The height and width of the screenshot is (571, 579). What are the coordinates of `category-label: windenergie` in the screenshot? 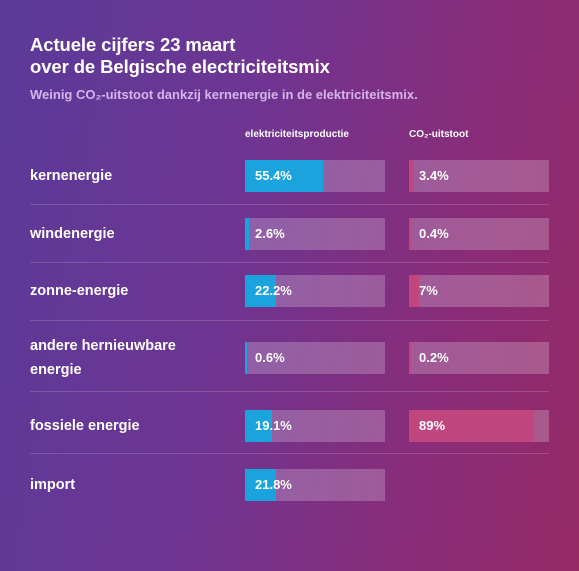 It's located at (72, 234).